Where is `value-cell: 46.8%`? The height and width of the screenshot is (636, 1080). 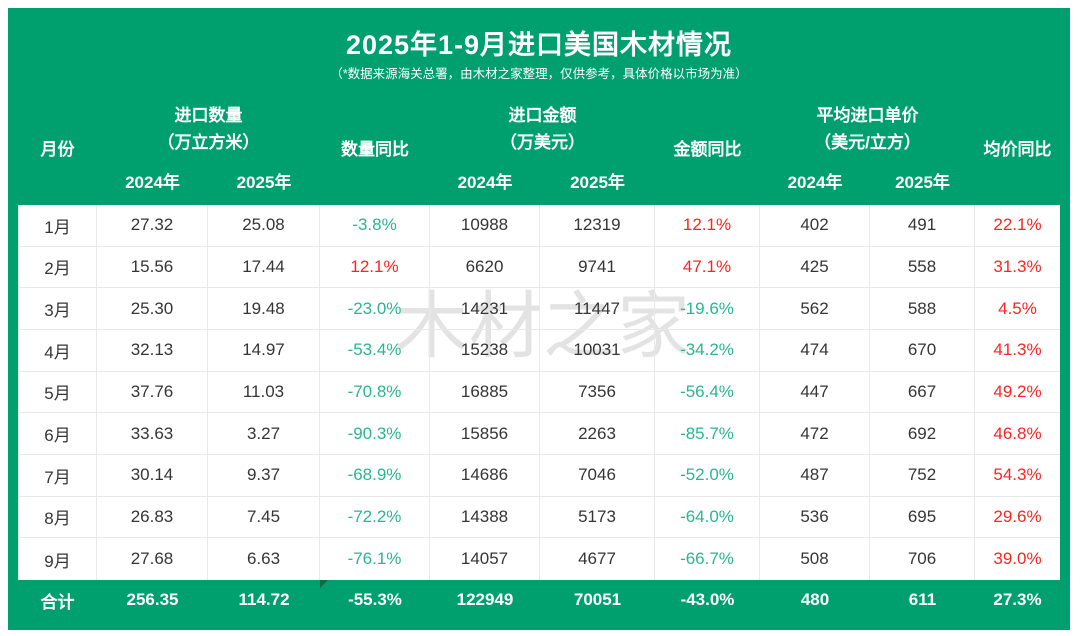 value-cell: 46.8% is located at coordinates (1017, 433).